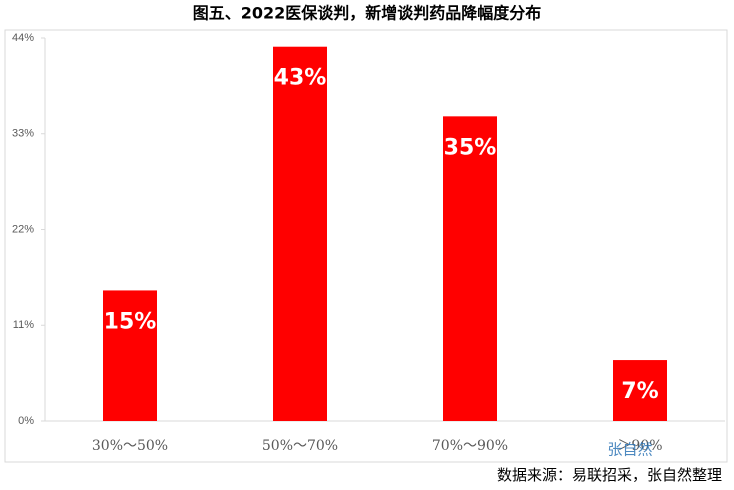  Describe the element at coordinates (300, 78) in the screenshot. I see `value-label: 43%` at that location.